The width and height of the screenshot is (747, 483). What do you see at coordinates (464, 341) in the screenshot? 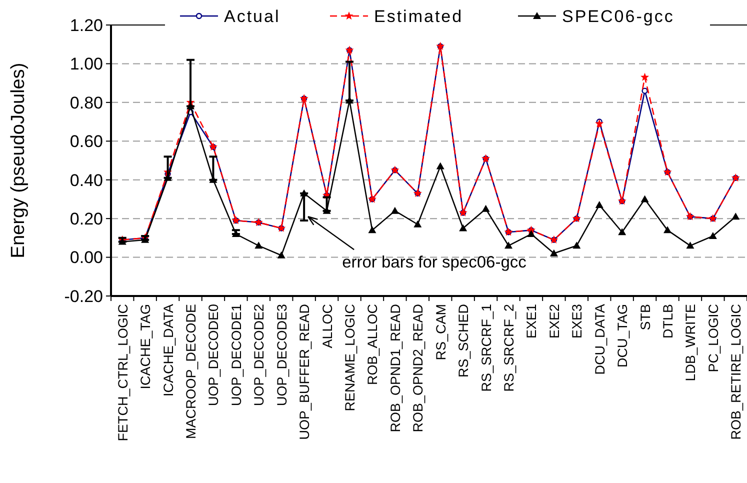
I see `x-tick-label: RS_SCHED` at bounding box center [464, 341].